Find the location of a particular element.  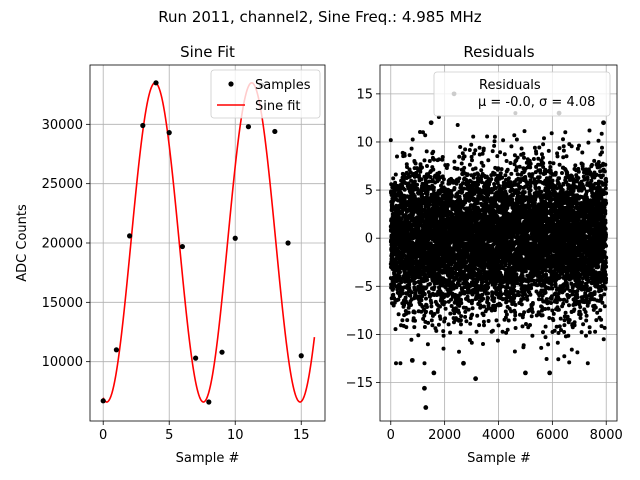

residuals-ytick-label: 15 is located at coordinates (364, 94).